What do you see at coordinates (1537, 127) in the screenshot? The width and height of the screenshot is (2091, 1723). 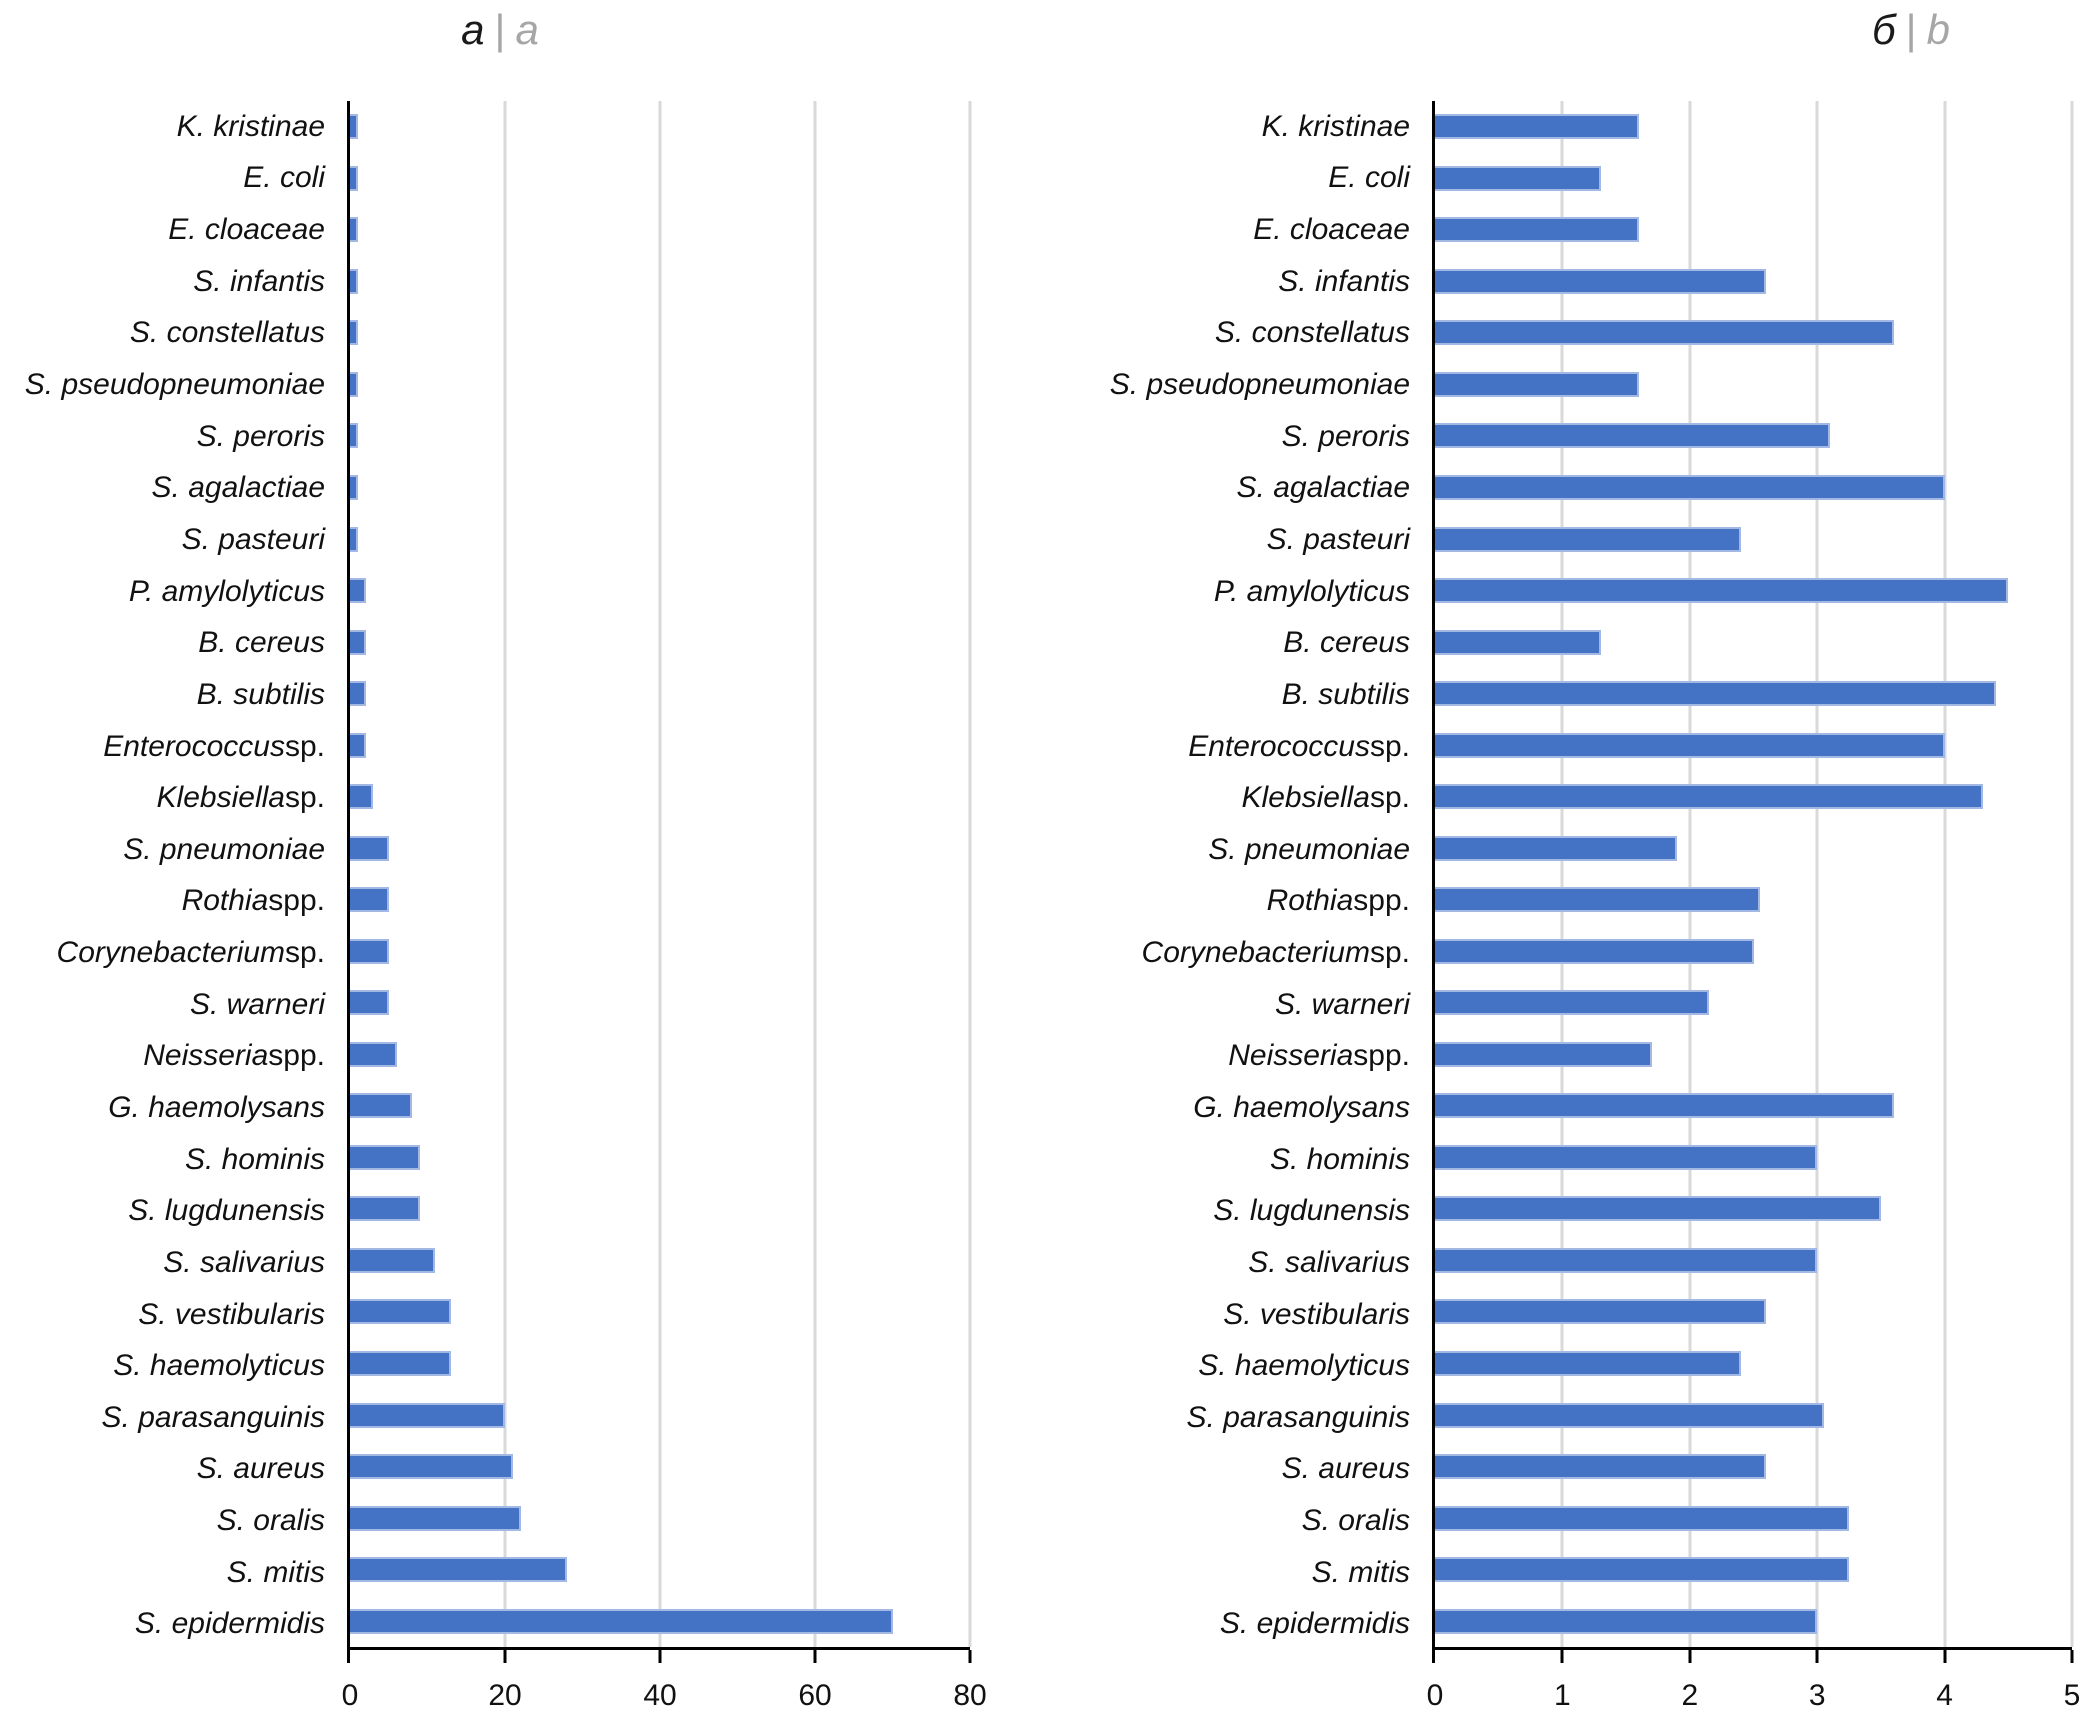 I see `bar-b-K. kristinae` at bounding box center [1537, 127].